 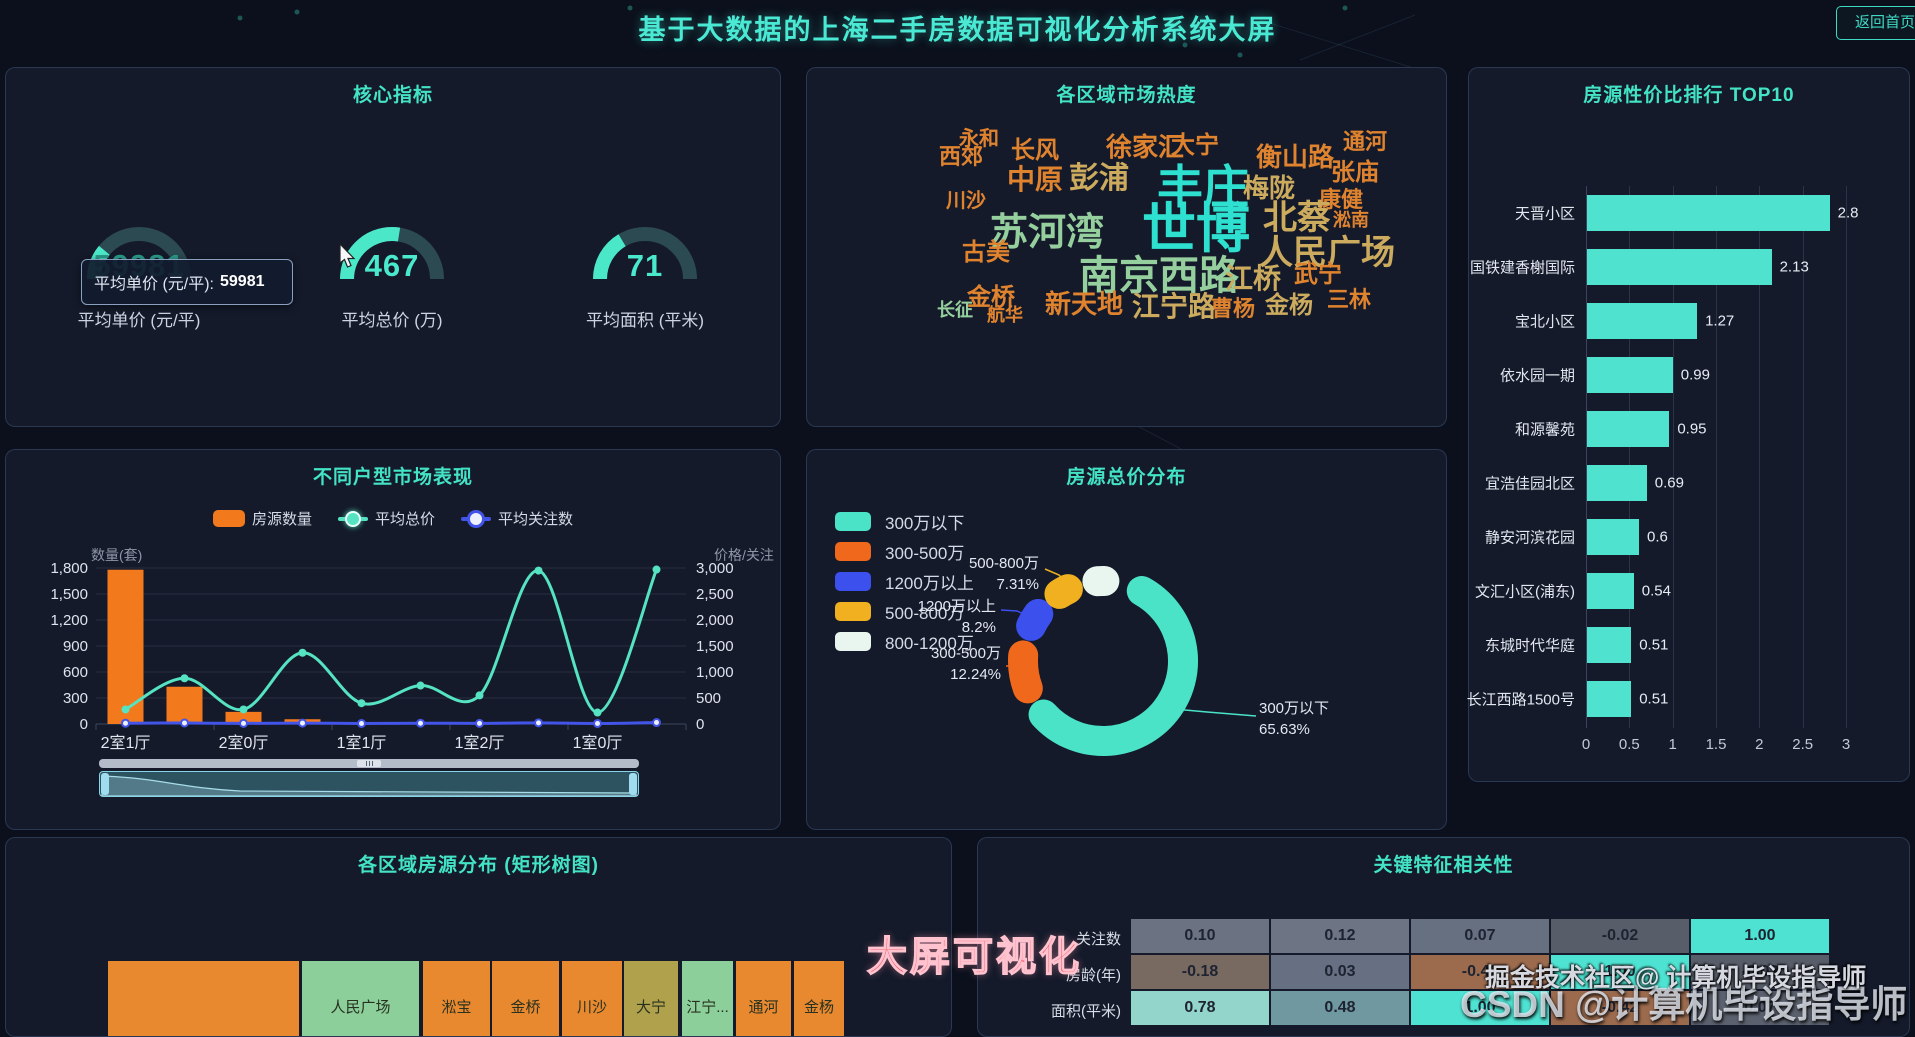 I want to click on heatmap-cell: 0.03, so click(x=1340, y=972).